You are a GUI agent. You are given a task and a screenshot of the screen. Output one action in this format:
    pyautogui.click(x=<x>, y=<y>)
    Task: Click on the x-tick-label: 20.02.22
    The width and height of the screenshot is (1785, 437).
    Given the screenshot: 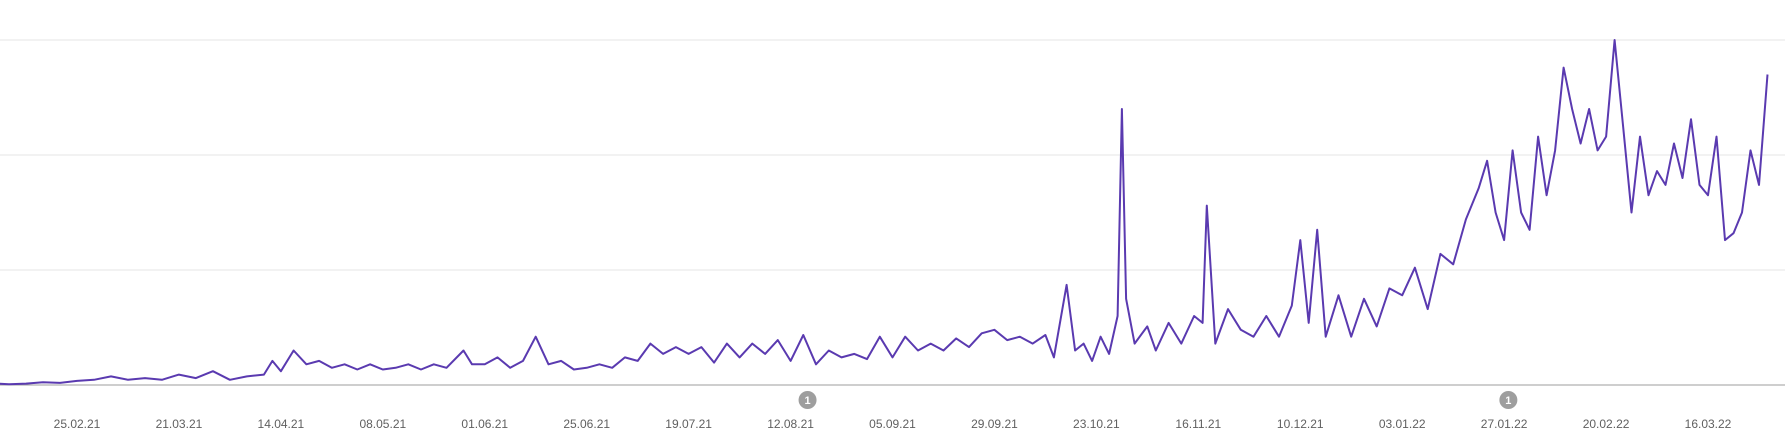 What is the action you would take?
    pyautogui.click(x=1606, y=424)
    